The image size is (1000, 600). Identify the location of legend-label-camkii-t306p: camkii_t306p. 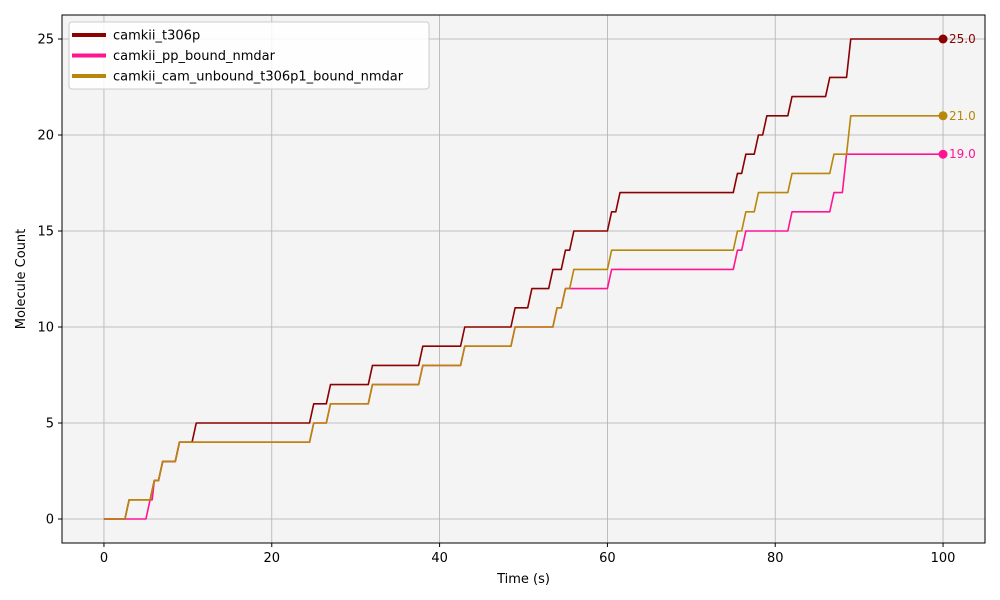
(156, 36).